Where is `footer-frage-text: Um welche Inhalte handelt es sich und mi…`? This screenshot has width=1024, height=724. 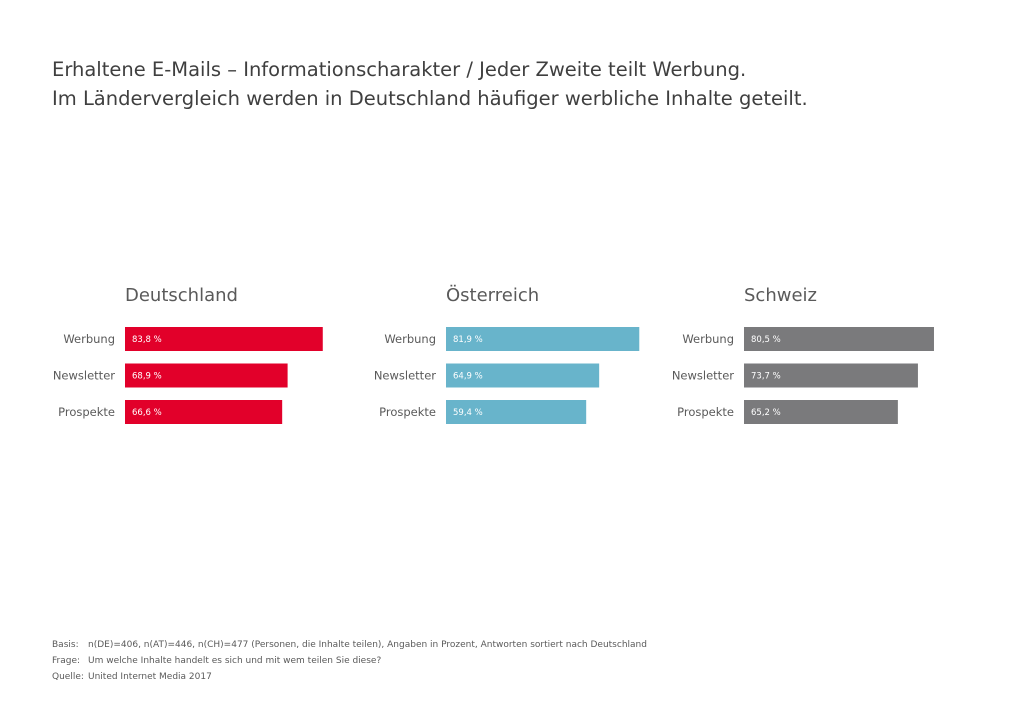
footer-frage-text: Um welche Inhalte handelt es sich und mi… is located at coordinates (235, 661).